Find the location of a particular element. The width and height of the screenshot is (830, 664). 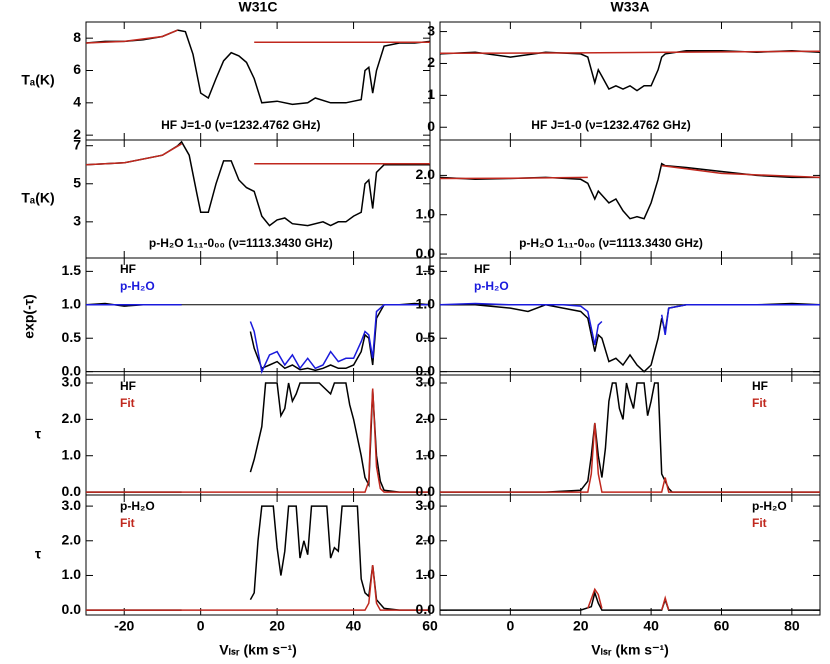

panel-title: W33A is located at coordinates (630, 7).